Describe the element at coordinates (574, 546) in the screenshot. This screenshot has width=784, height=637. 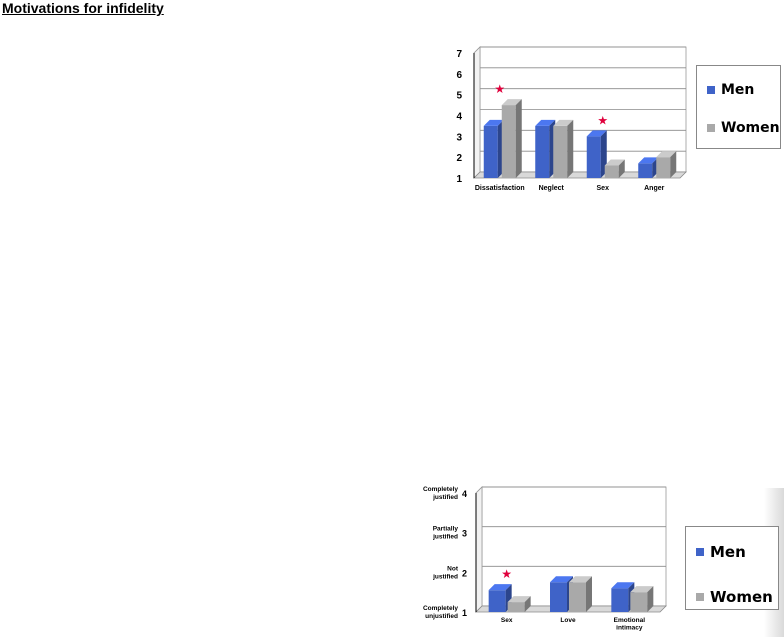
I see `plot-area` at that location.